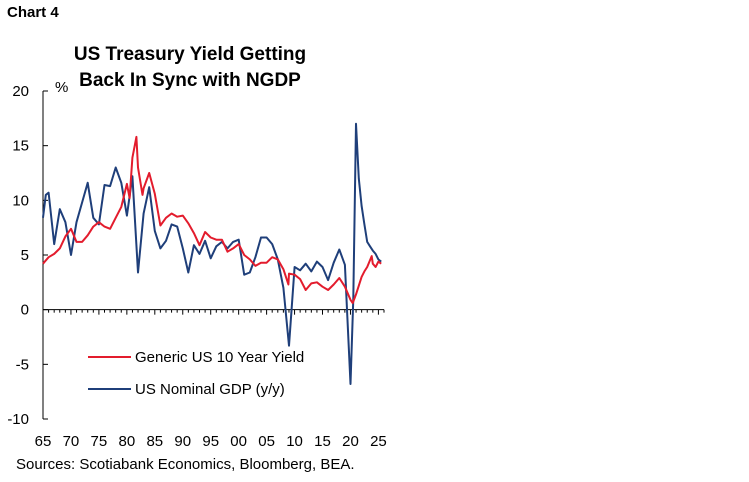 The width and height of the screenshot is (749, 482). I want to click on x-tick-label: 70, so click(71, 441).